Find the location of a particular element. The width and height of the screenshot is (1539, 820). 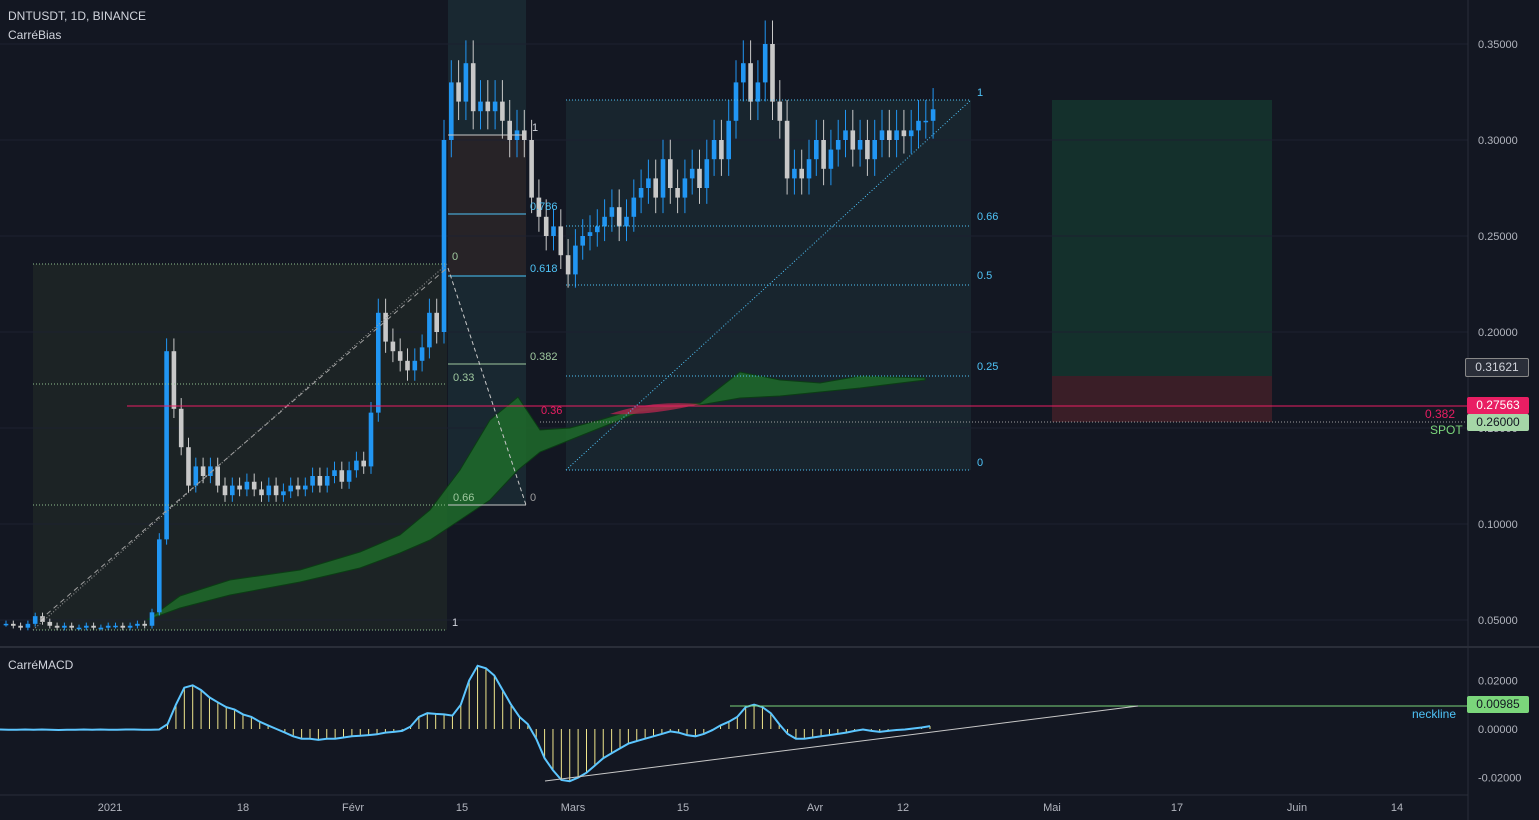

x-tick-1: 18 is located at coordinates (243, 808).